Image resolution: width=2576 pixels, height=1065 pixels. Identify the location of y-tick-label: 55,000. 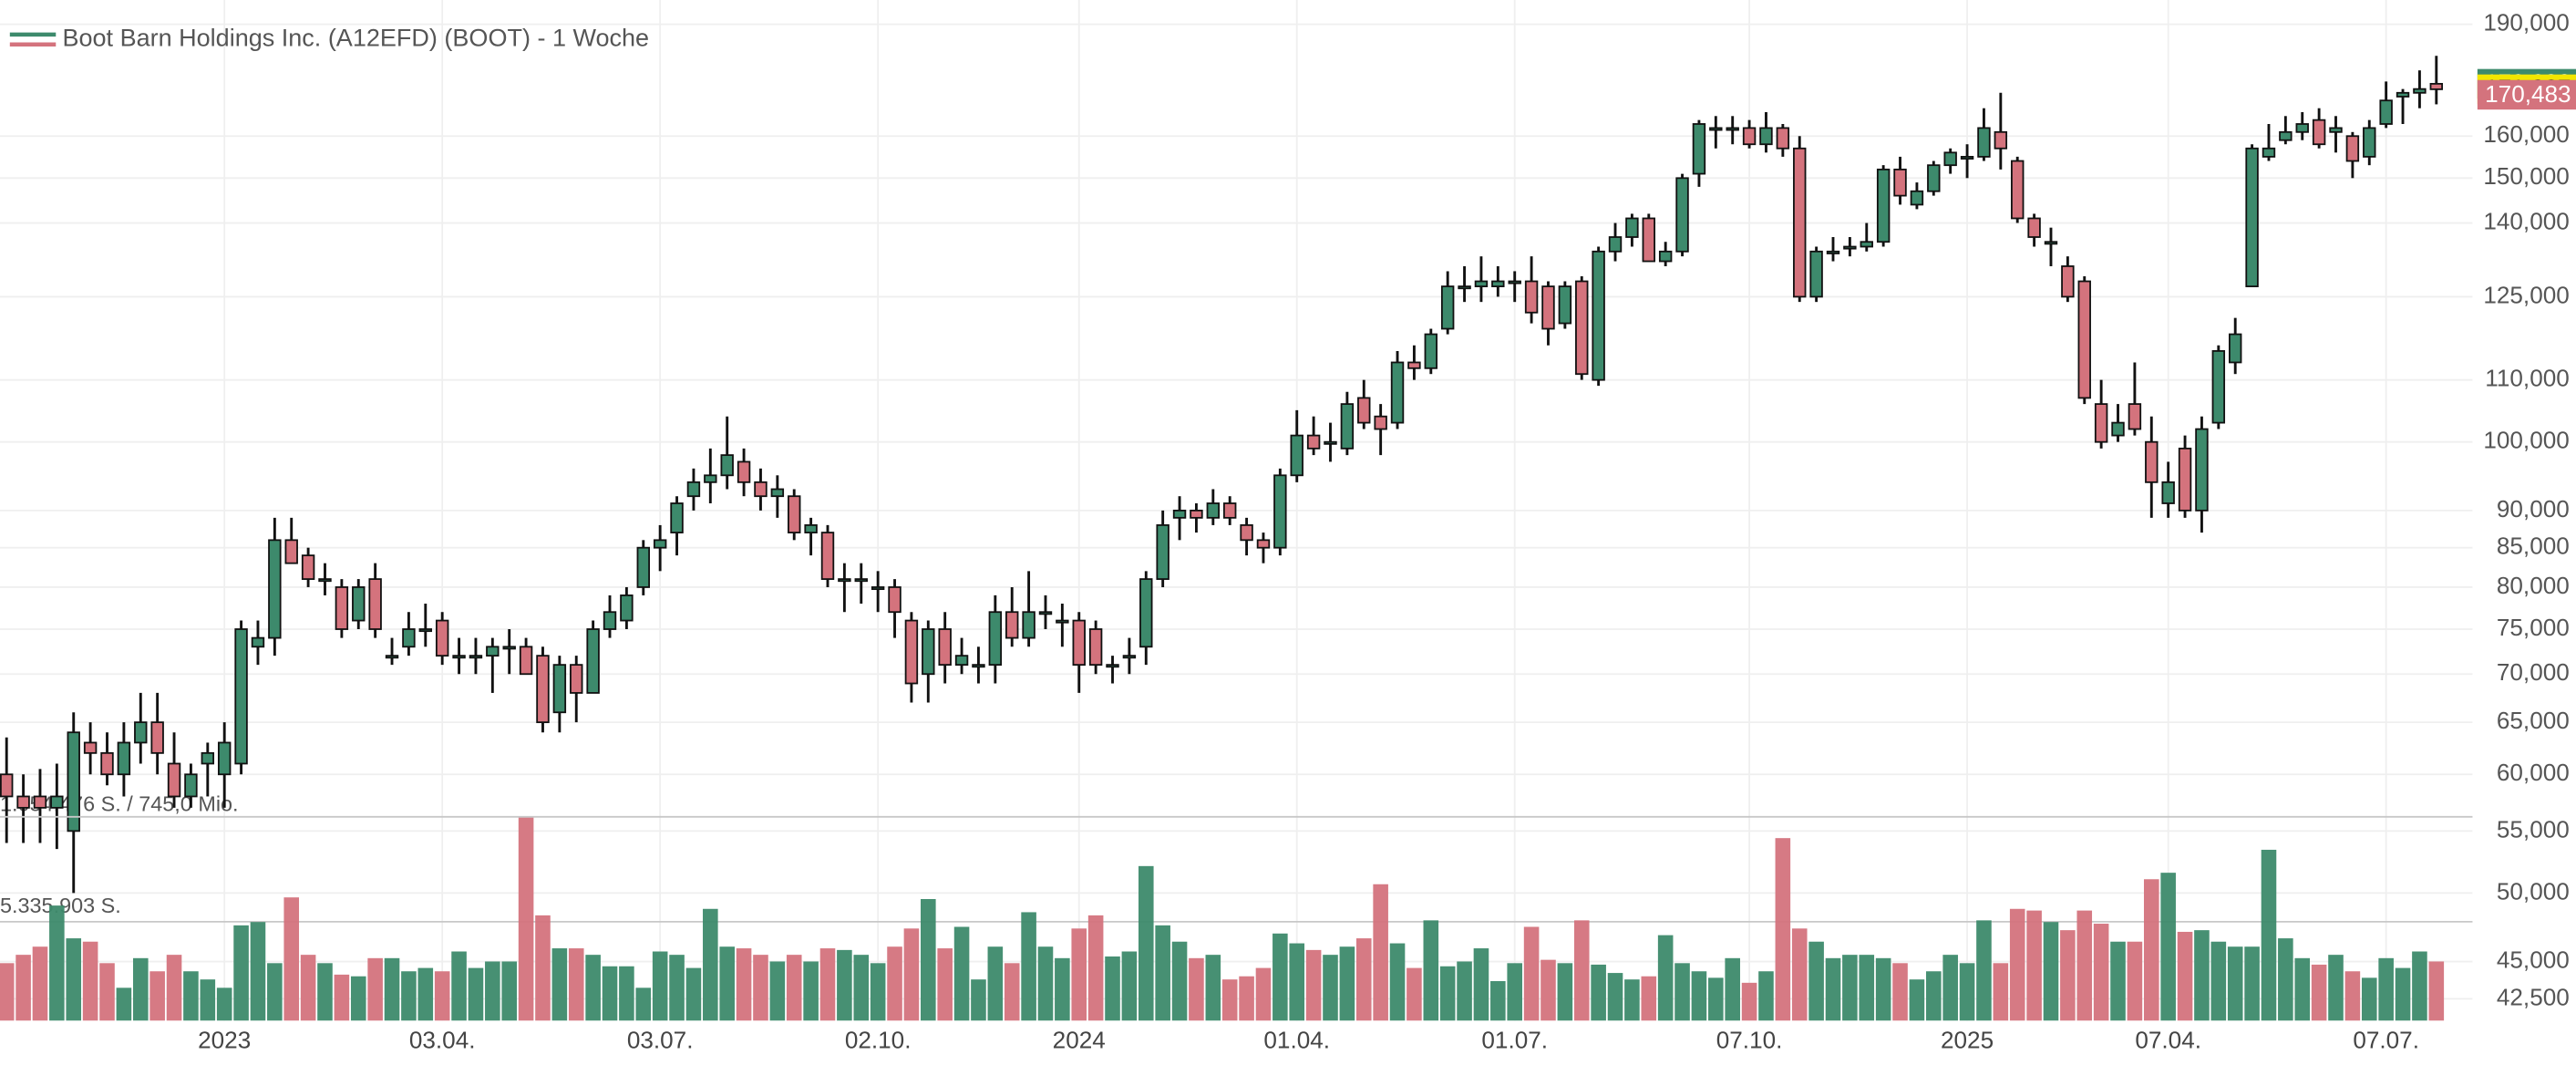
(2533, 829).